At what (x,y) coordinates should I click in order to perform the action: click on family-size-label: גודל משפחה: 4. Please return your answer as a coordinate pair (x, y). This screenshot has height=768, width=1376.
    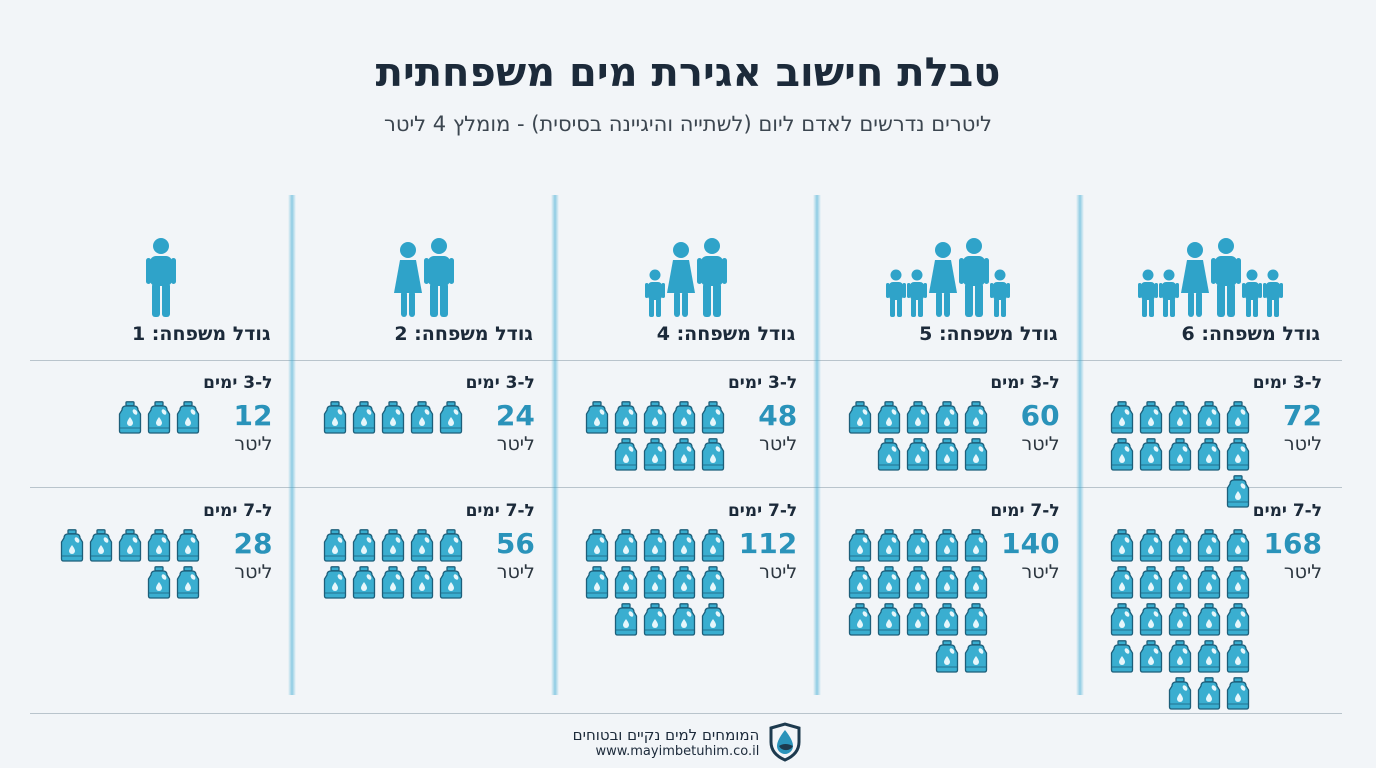
    Looking at the image, I should click on (726, 334).